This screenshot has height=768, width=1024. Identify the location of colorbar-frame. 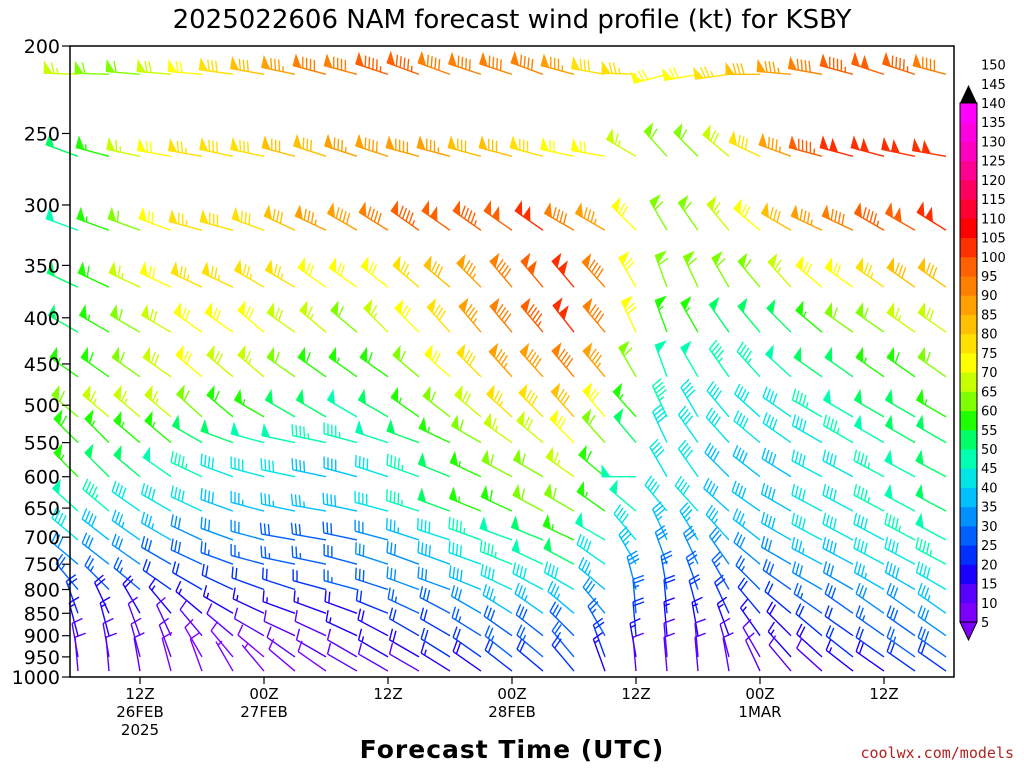
(968, 362).